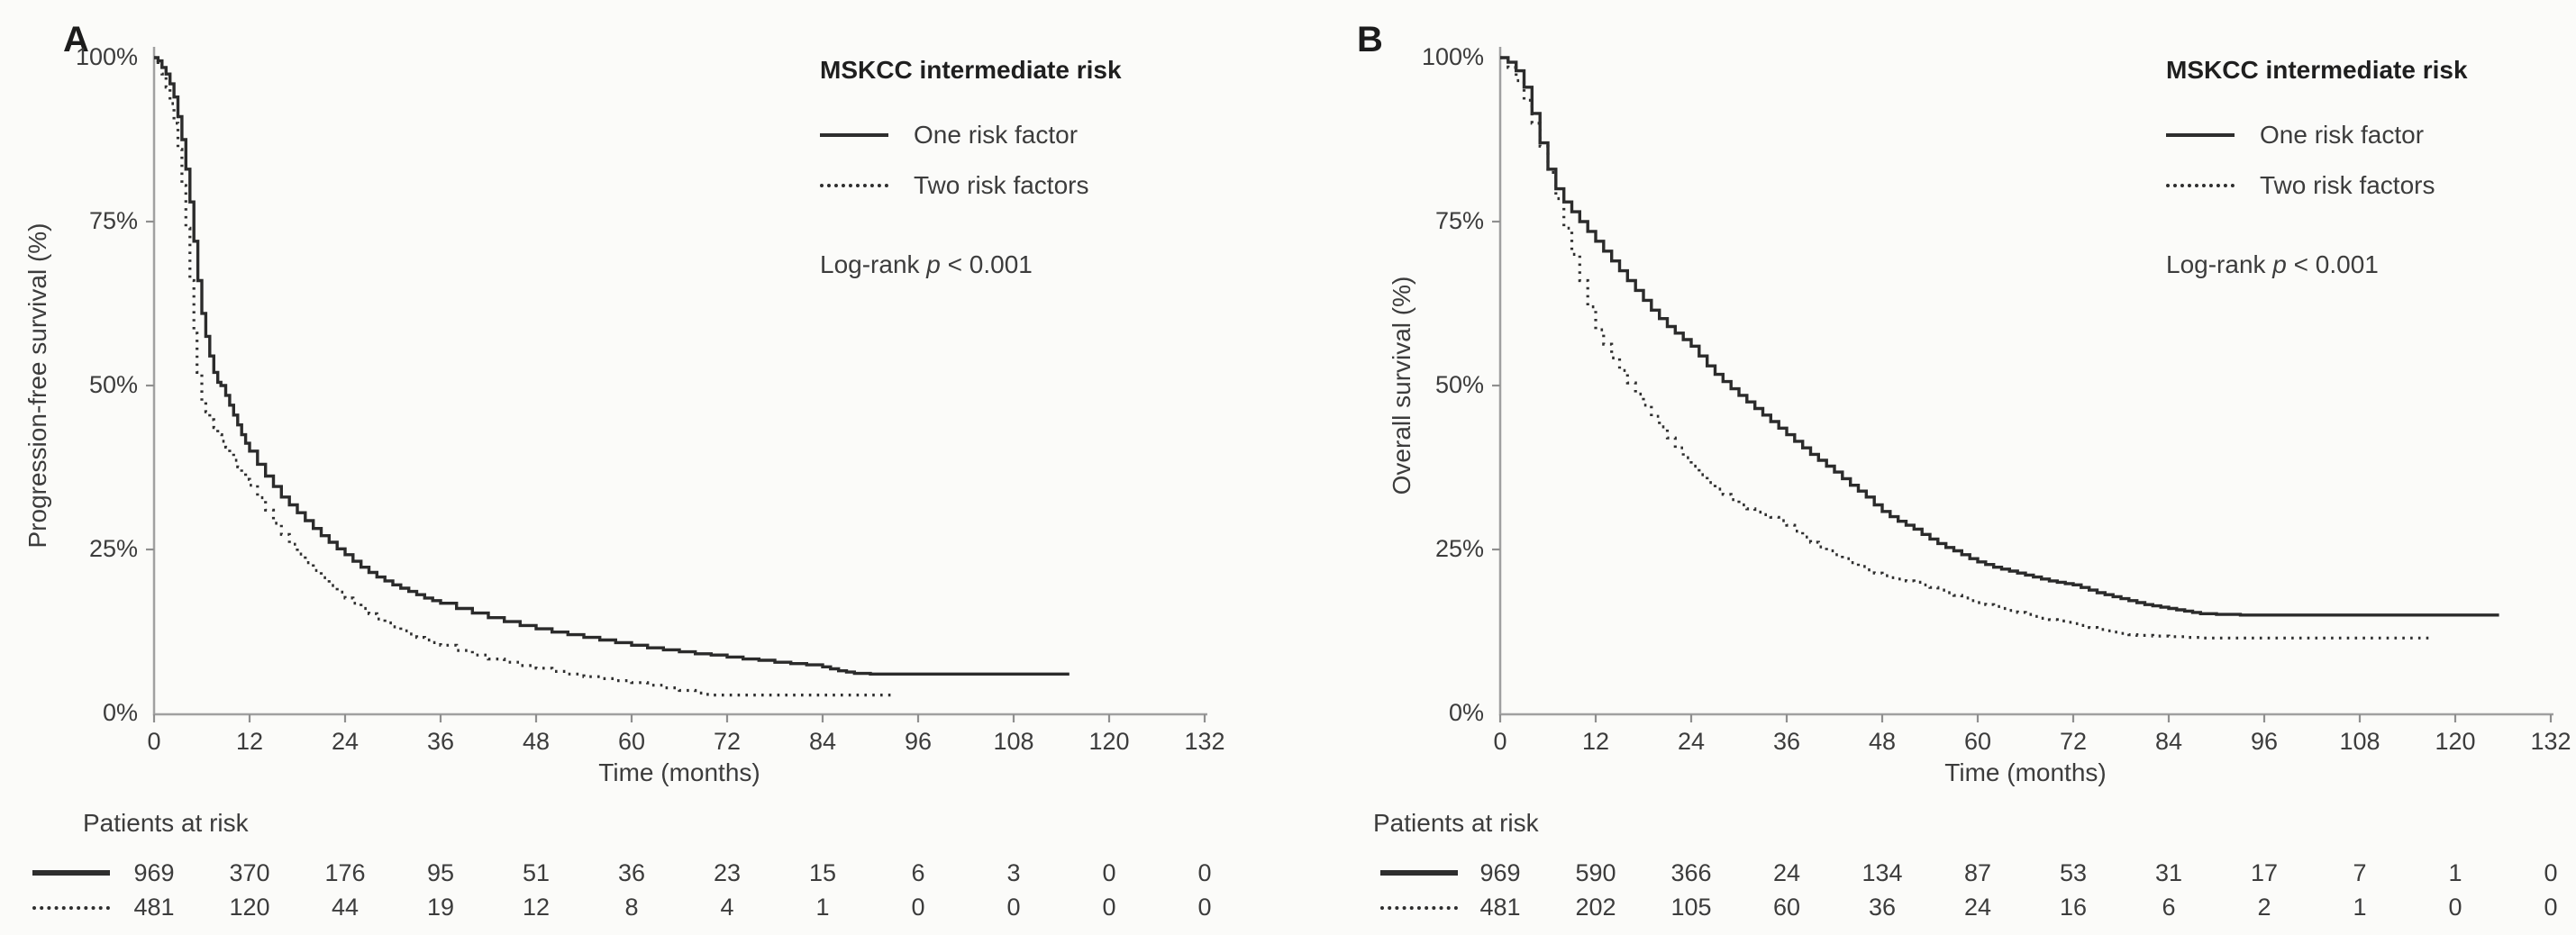  I want to click on at-risk-value: 23, so click(727, 872).